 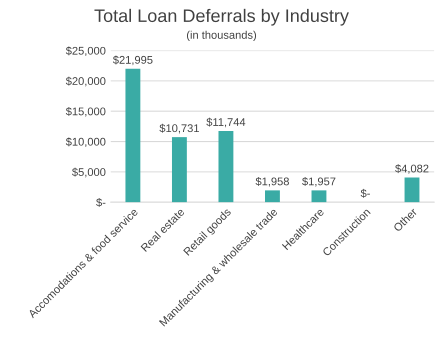 I want to click on data-label: $1,957, so click(x=319, y=182).